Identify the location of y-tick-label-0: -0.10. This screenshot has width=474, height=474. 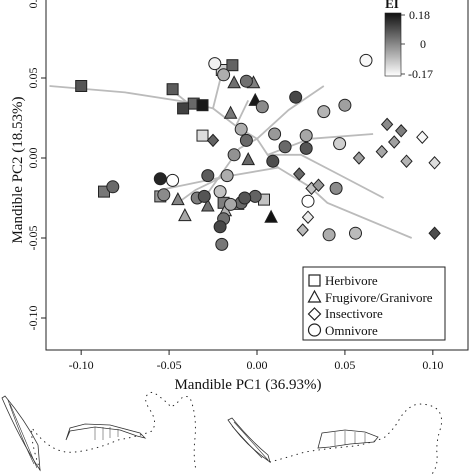
(33, 318).